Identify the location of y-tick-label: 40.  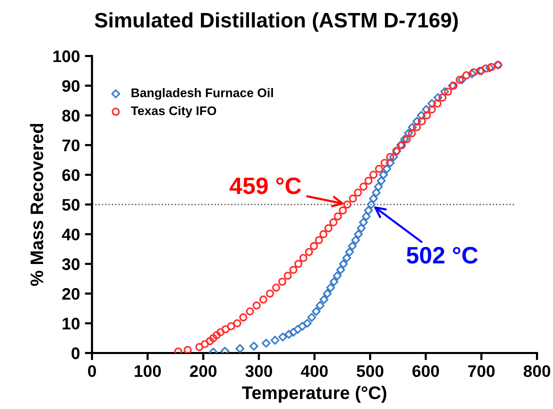
(71, 234).